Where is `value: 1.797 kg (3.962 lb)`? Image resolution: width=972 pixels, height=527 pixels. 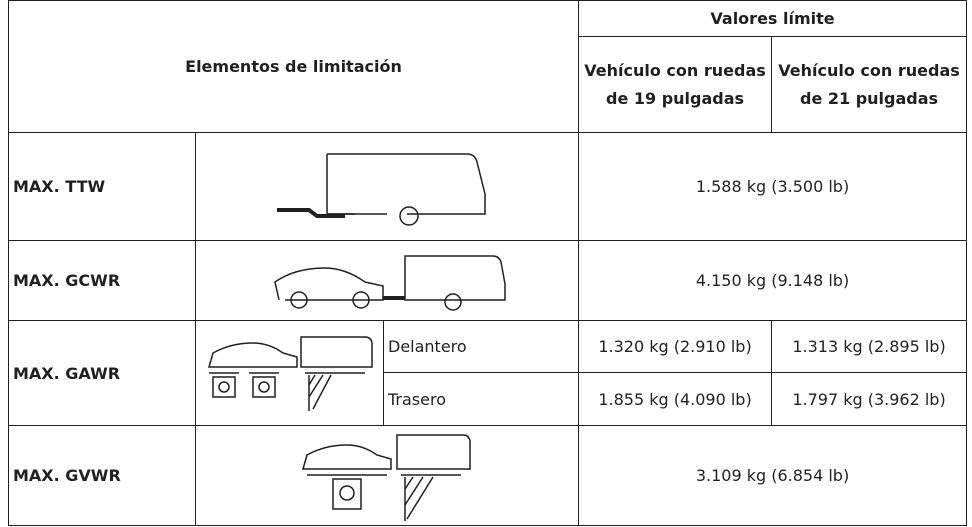 value: 1.797 kg (3.962 lb) is located at coordinates (869, 399).